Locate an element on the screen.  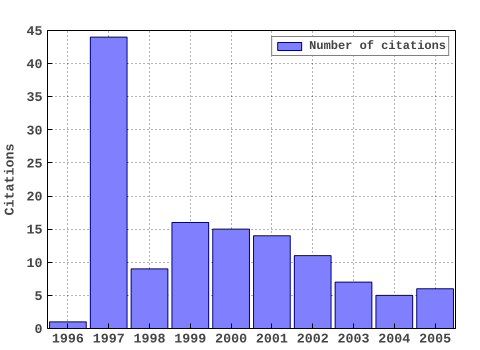
y-tick-label: 20 is located at coordinates (34, 198).